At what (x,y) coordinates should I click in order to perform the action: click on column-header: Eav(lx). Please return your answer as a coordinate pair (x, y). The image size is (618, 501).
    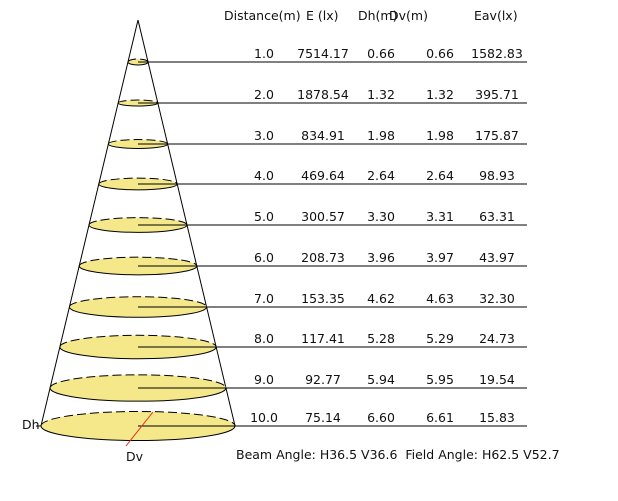
    Looking at the image, I should click on (496, 15).